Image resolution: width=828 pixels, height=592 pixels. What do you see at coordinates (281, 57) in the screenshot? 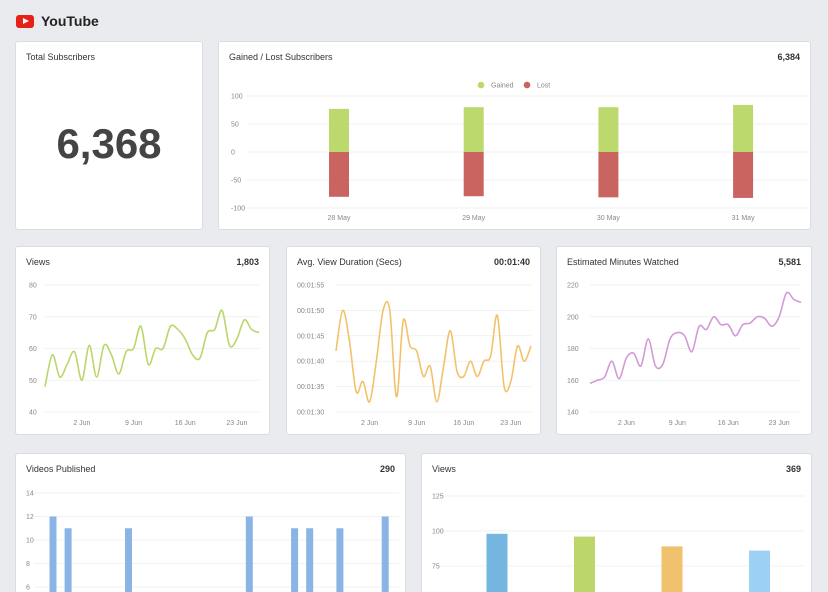
I see `card-title: Gained / Lost Subscribers` at bounding box center [281, 57].